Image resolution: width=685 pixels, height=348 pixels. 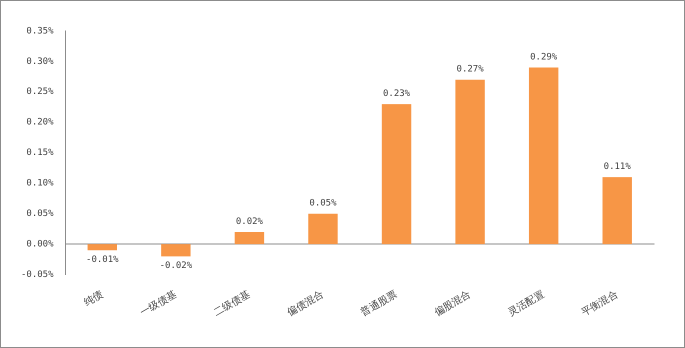 What do you see at coordinates (305, 303) in the screenshot?
I see `x-tick-label: 偏债混合` at bounding box center [305, 303].